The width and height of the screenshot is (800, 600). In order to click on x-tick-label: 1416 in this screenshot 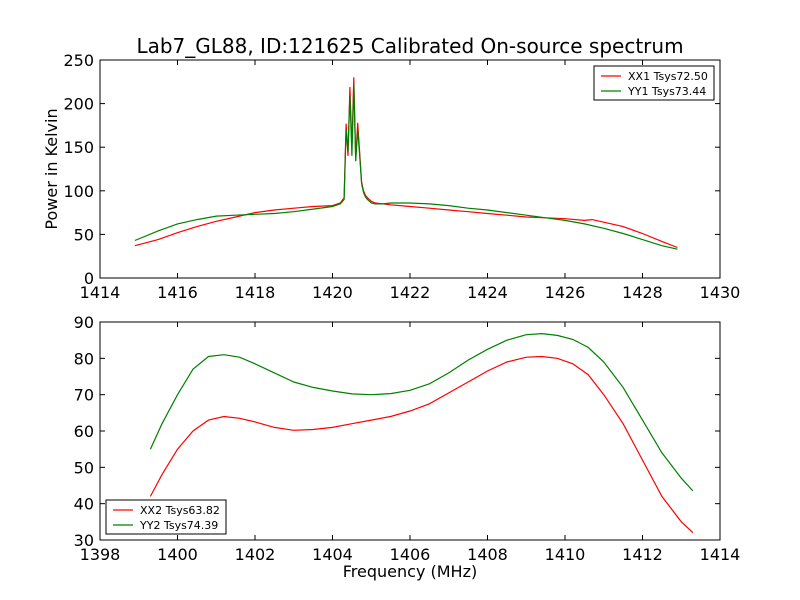, I will do `click(177, 292)`.